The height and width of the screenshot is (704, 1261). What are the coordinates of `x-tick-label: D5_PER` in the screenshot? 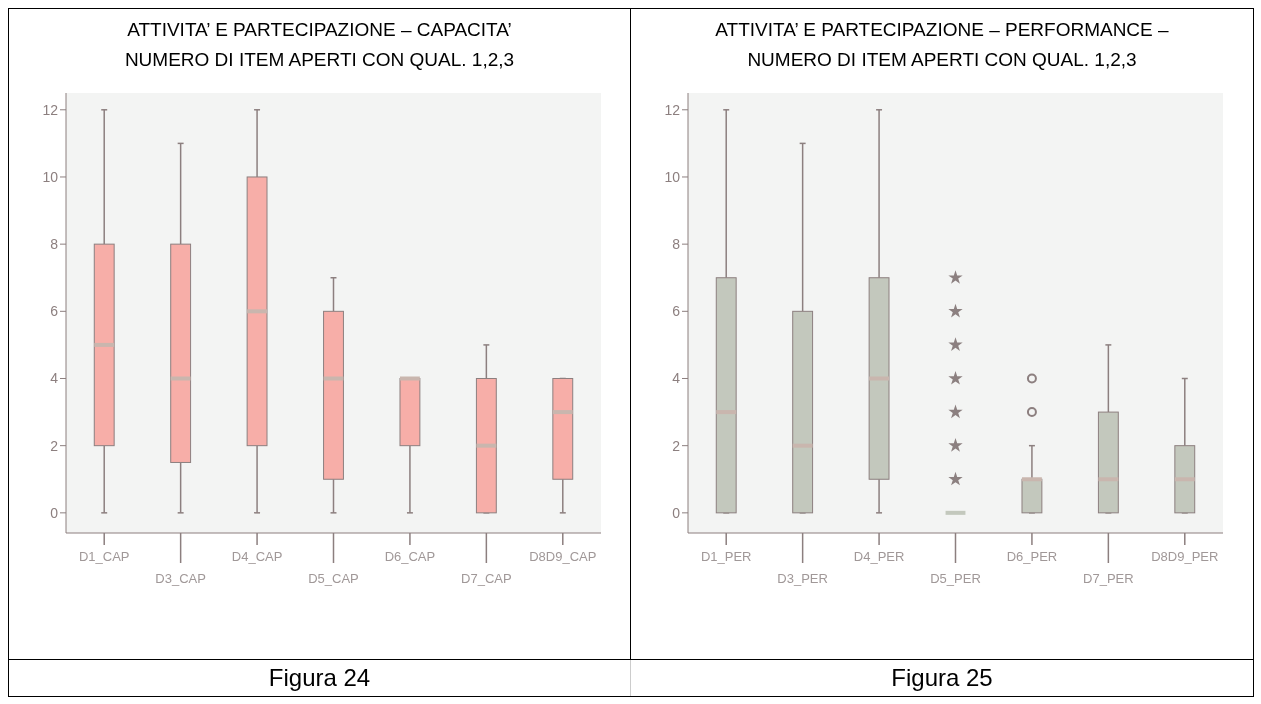 It's located at (955, 578).